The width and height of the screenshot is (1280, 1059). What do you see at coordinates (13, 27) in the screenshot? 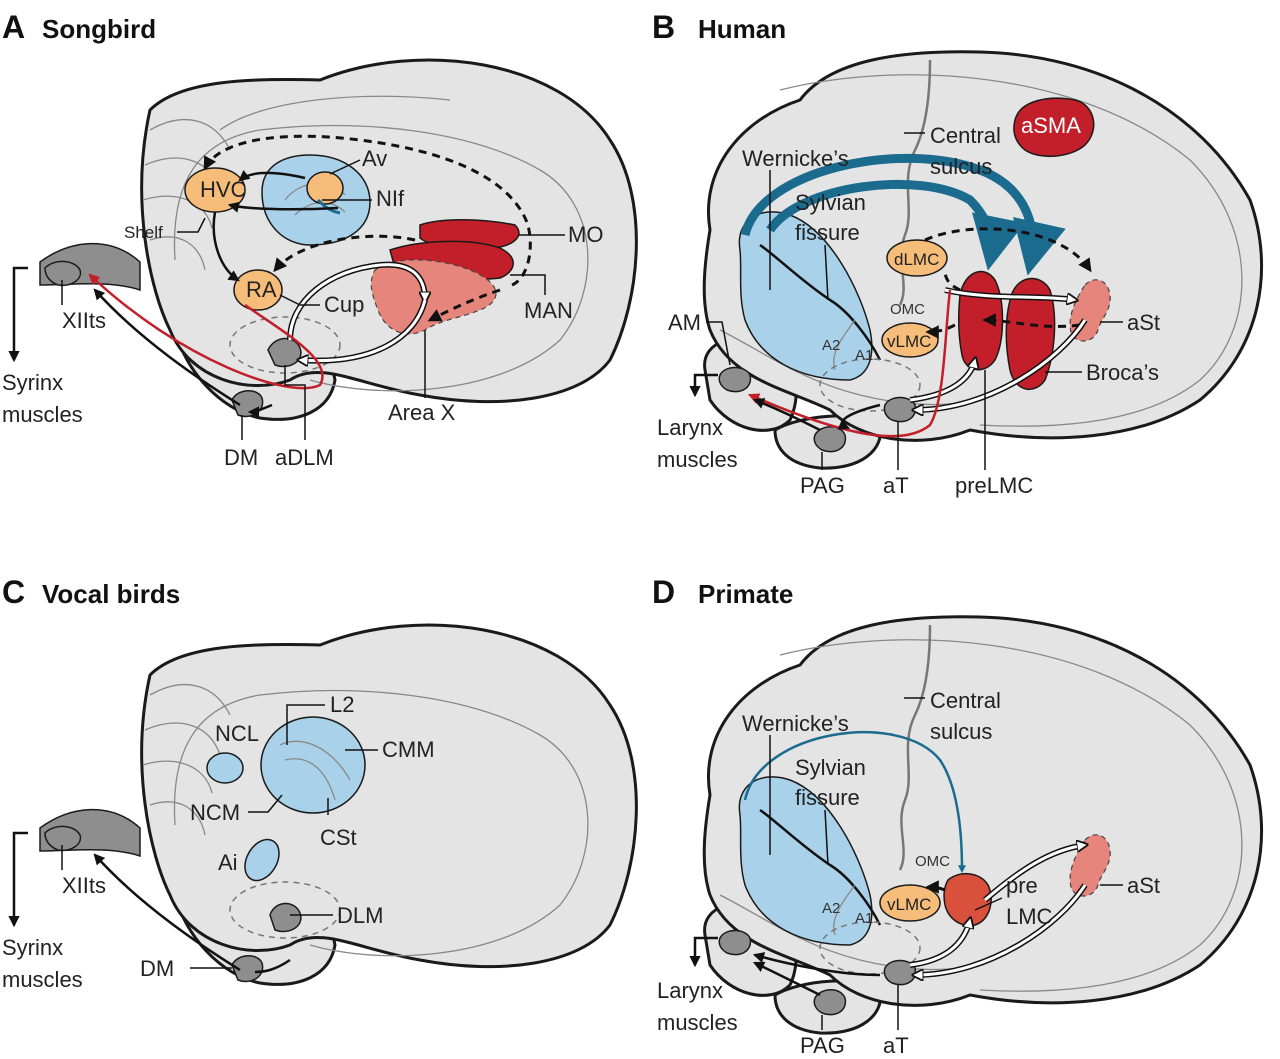
I see `panel-a-letter: A` at bounding box center [13, 27].